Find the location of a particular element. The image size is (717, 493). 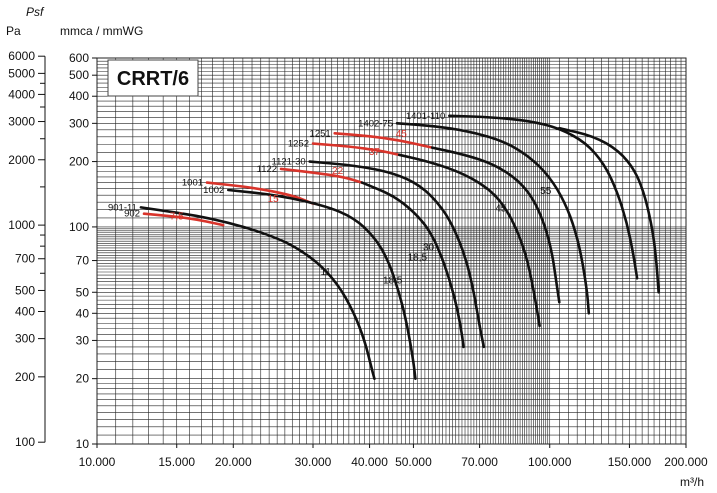

y-tick-label-pa: 100 is located at coordinates (25, 442).